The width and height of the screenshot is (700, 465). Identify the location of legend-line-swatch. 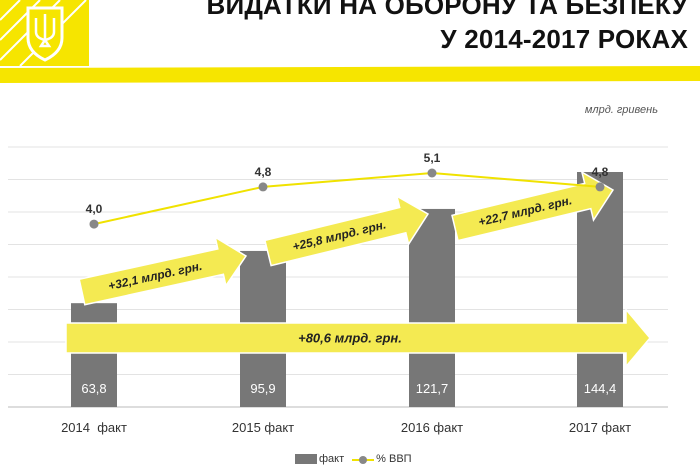
(363, 459).